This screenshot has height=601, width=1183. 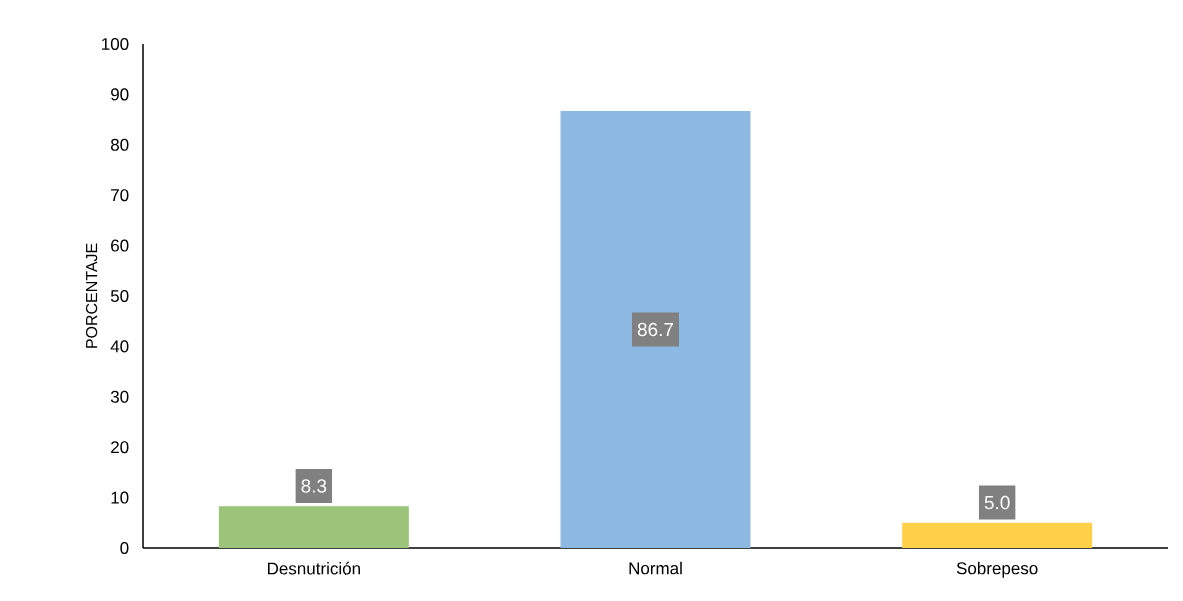 What do you see at coordinates (313, 568) in the screenshot?
I see `x-tick-label: Desnutrición` at bounding box center [313, 568].